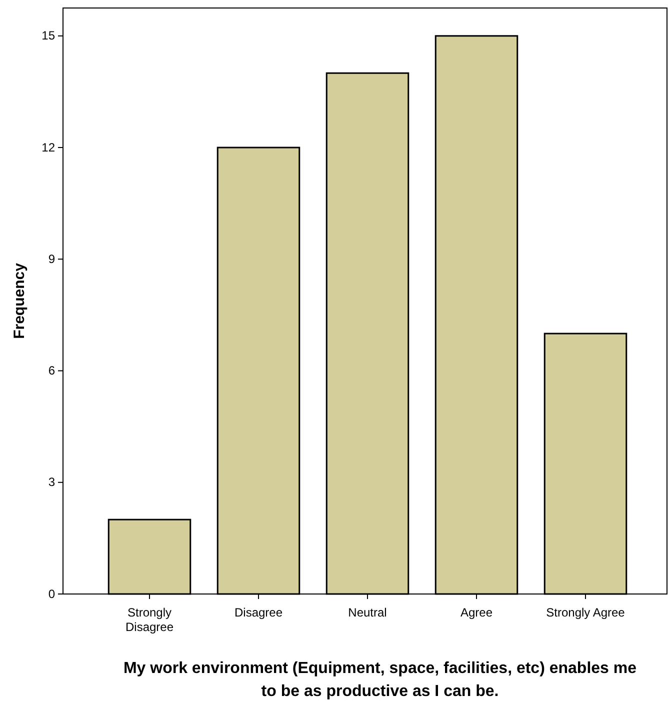 This screenshot has height=723, width=669. What do you see at coordinates (19, 300) in the screenshot?
I see `y-axis-title: Frequency` at bounding box center [19, 300].